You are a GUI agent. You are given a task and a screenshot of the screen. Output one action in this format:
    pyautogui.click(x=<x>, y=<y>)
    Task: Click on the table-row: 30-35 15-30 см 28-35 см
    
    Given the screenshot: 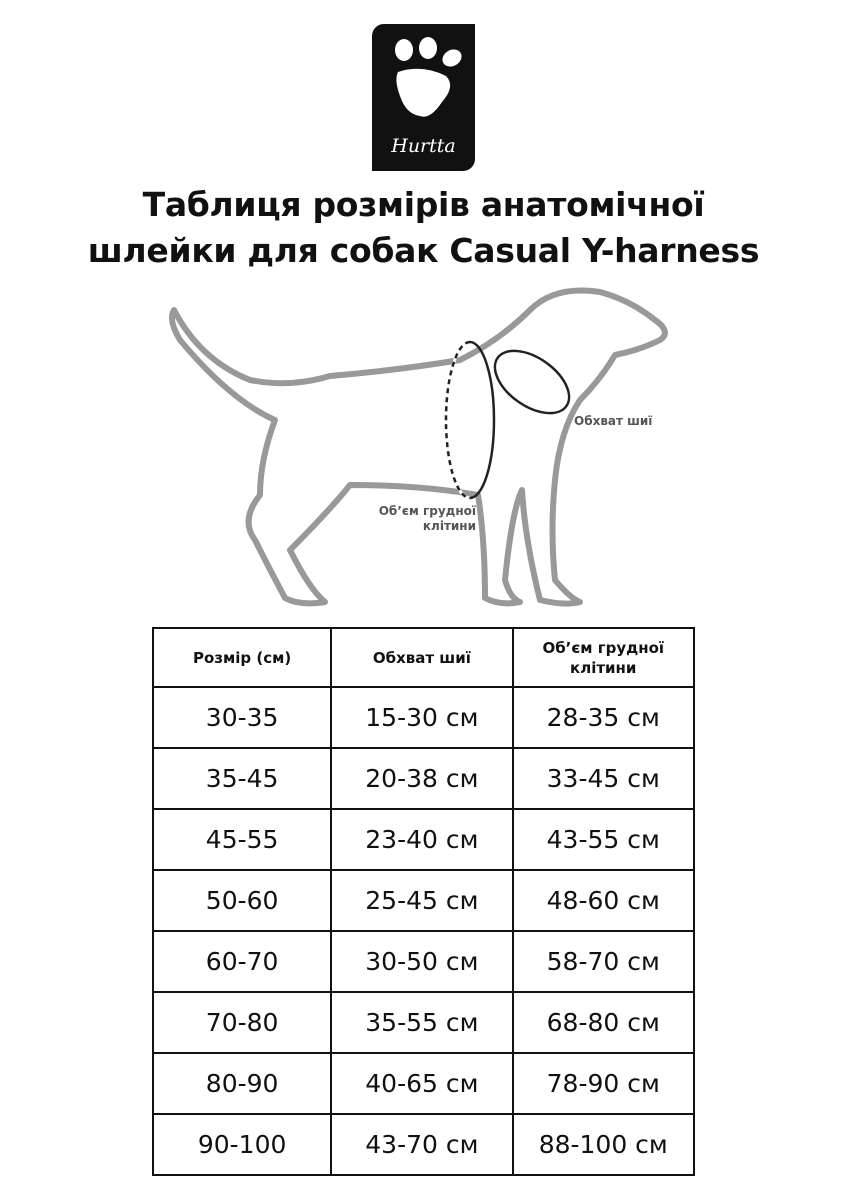 What is the action you would take?
    pyautogui.click(x=423, y=717)
    